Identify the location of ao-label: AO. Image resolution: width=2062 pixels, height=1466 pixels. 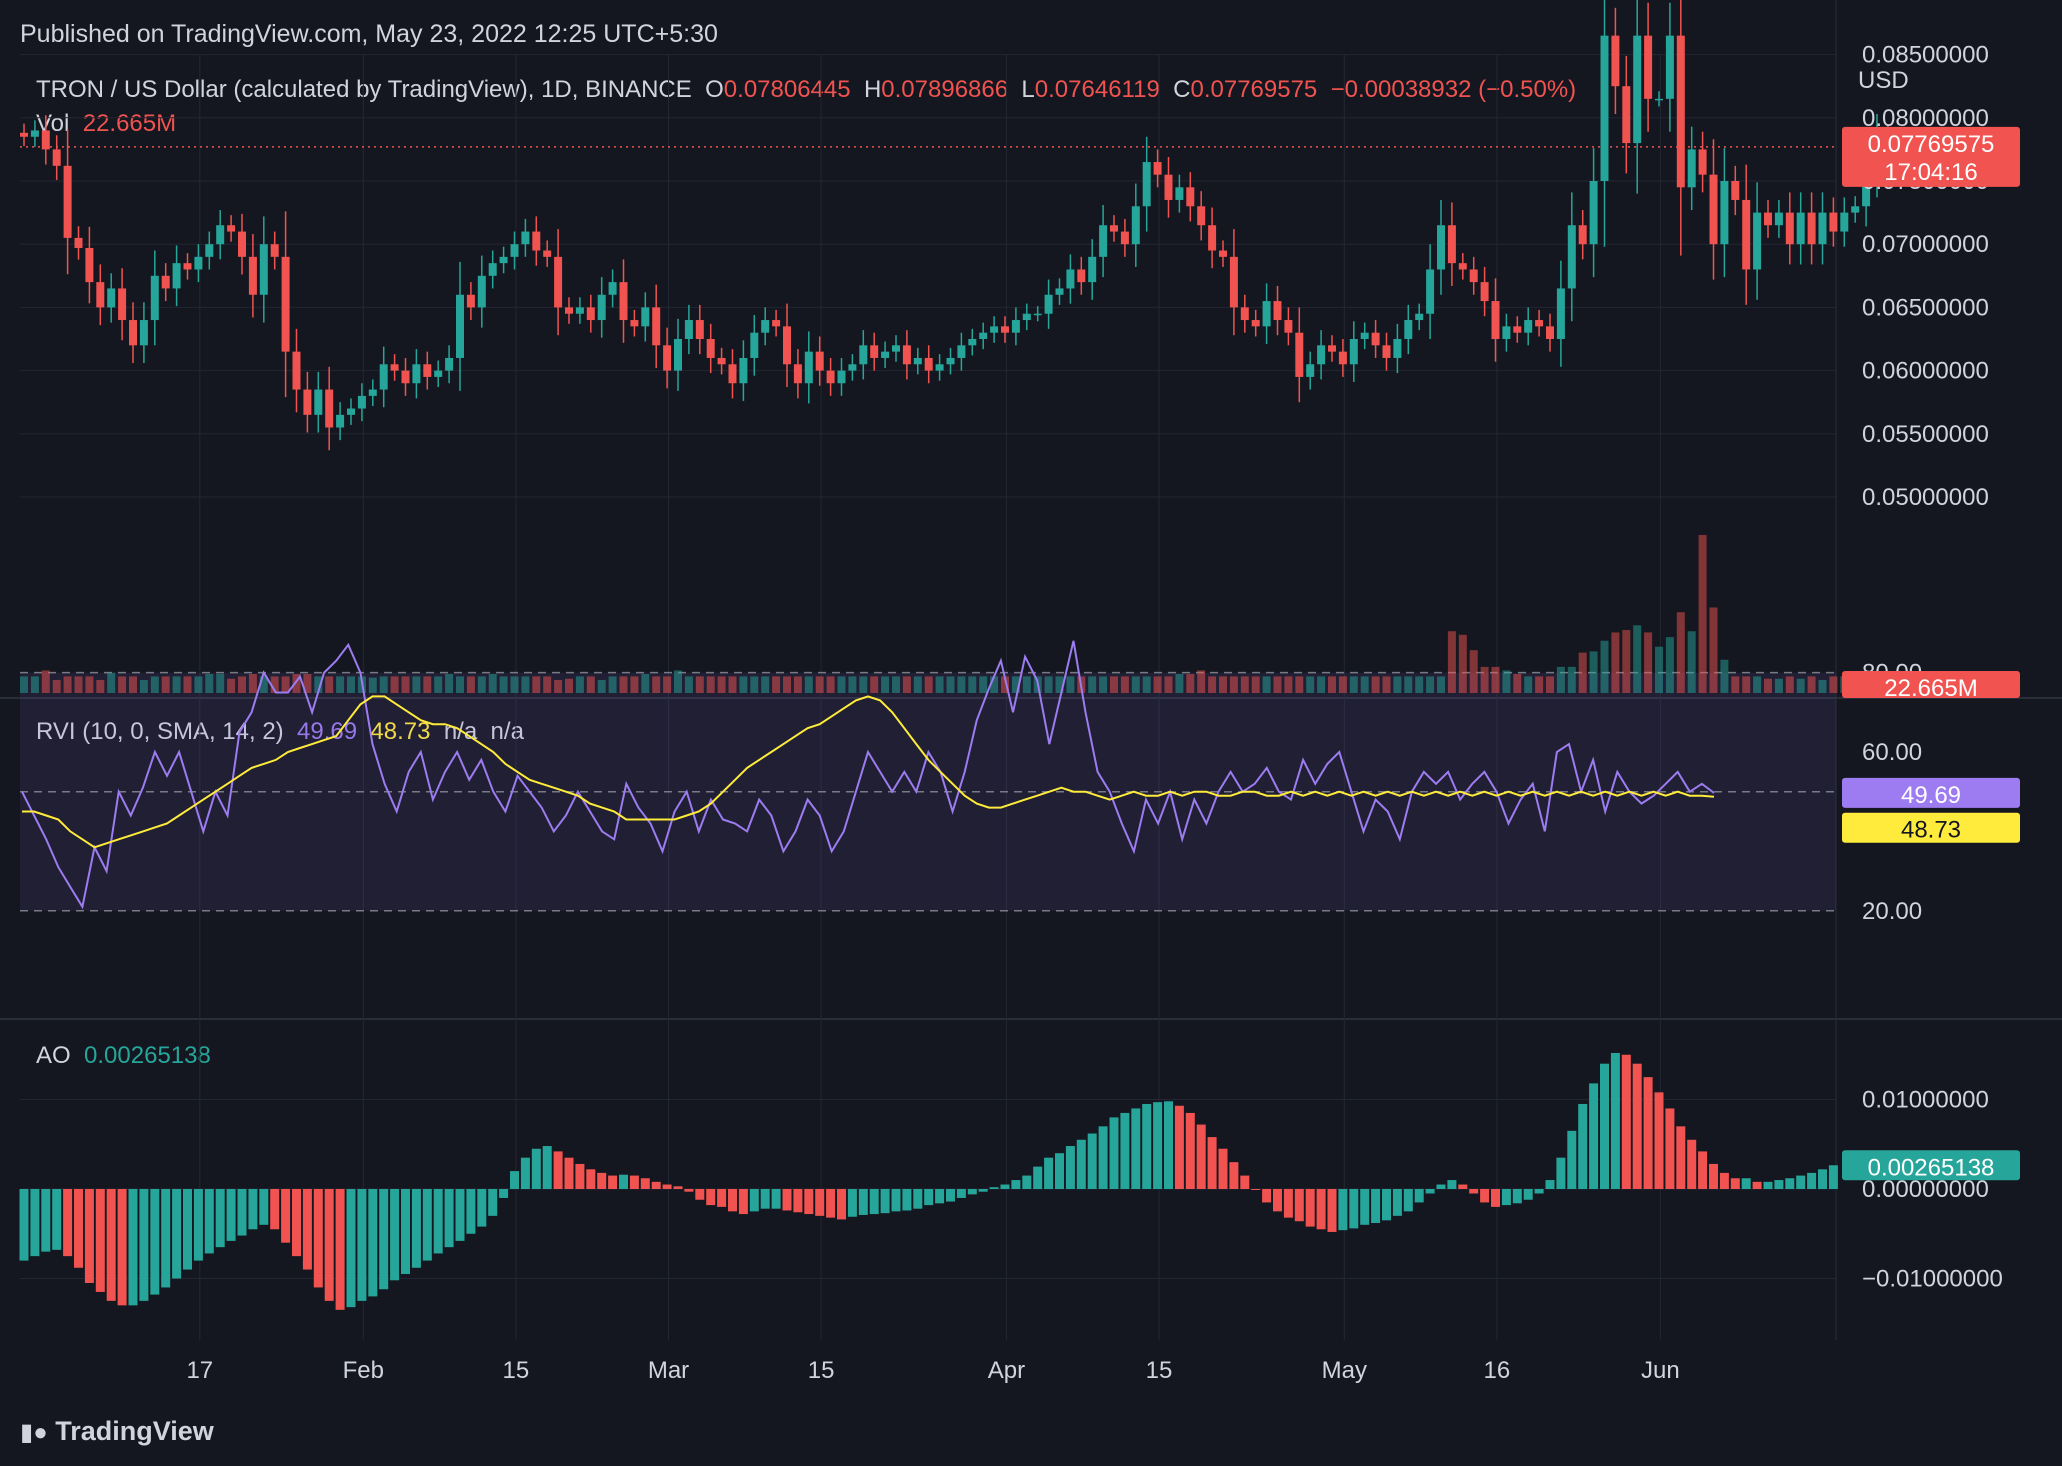
(53, 1055).